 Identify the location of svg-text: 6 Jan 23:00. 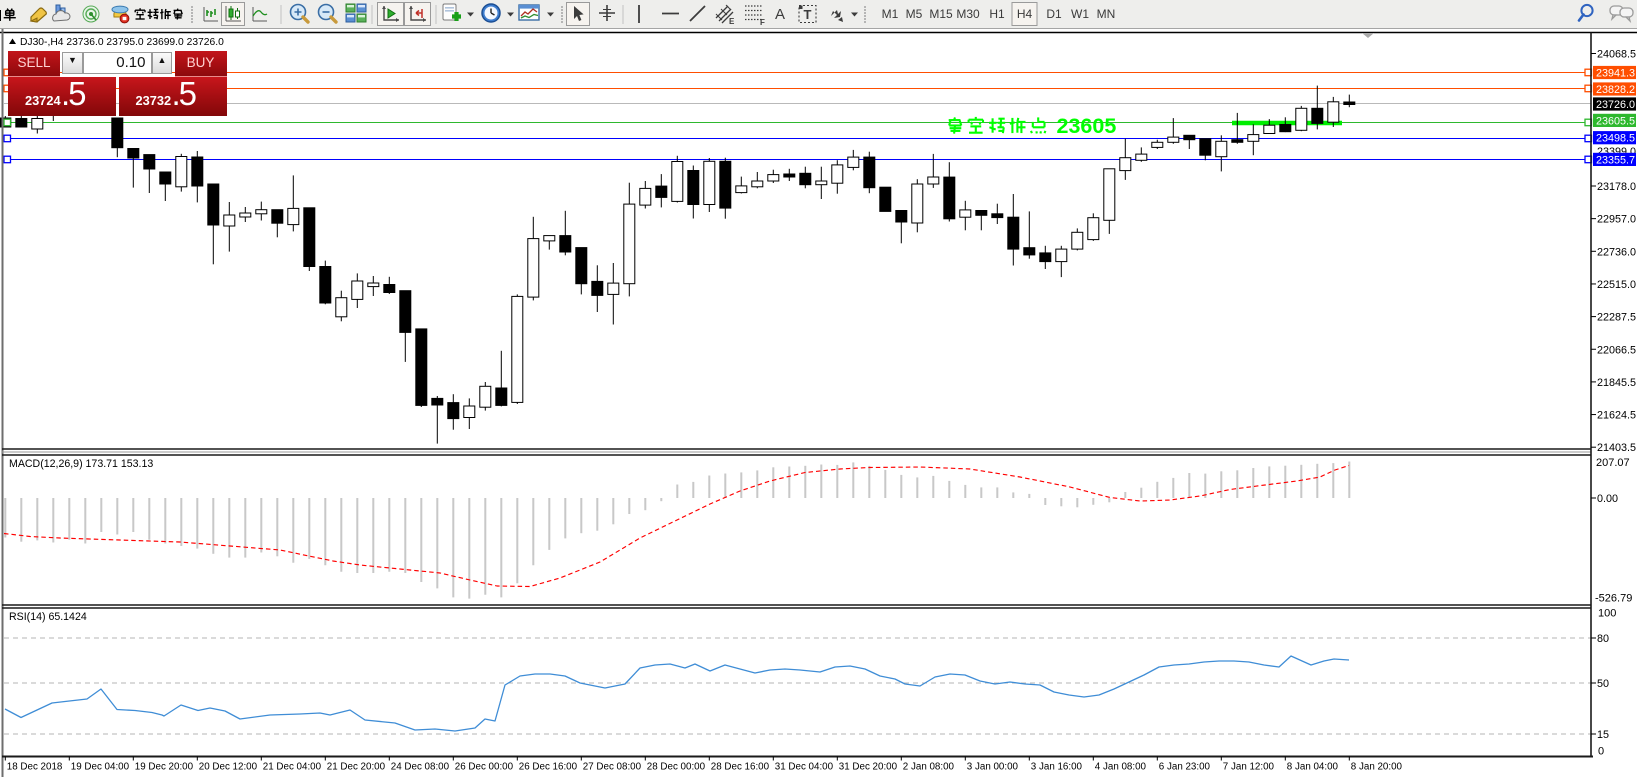
(1185, 767).